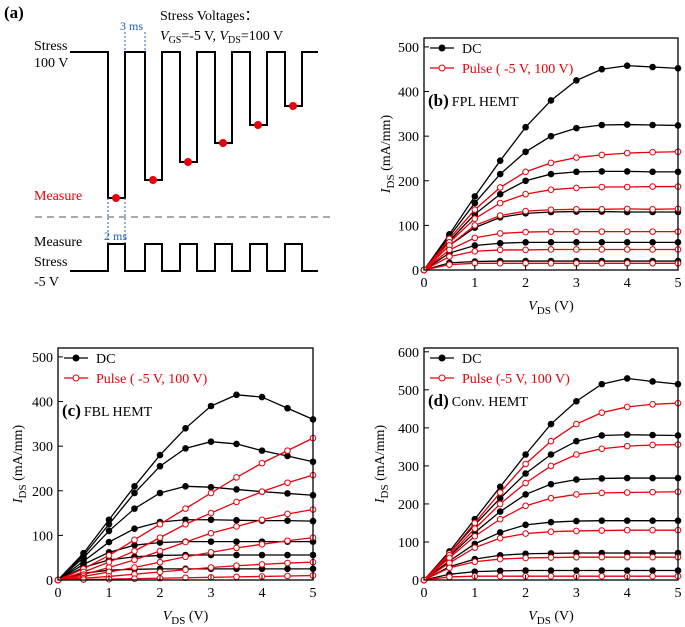 The width and height of the screenshot is (685, 627). I want to click on y-tick-label: 200, so click(42, 492).